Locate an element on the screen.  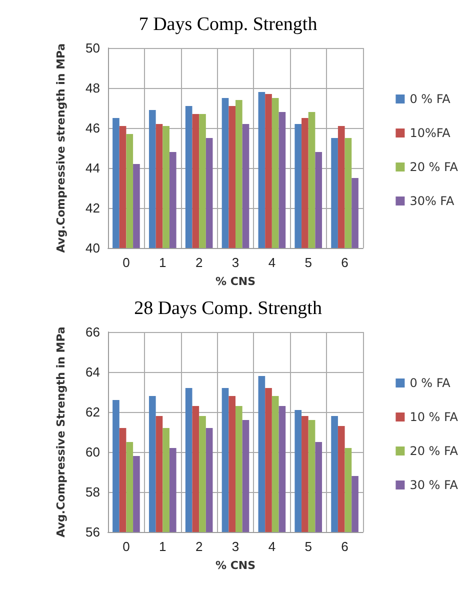
chart-title: 7 Days Comp. Strength is located at coordinates (228, 24).